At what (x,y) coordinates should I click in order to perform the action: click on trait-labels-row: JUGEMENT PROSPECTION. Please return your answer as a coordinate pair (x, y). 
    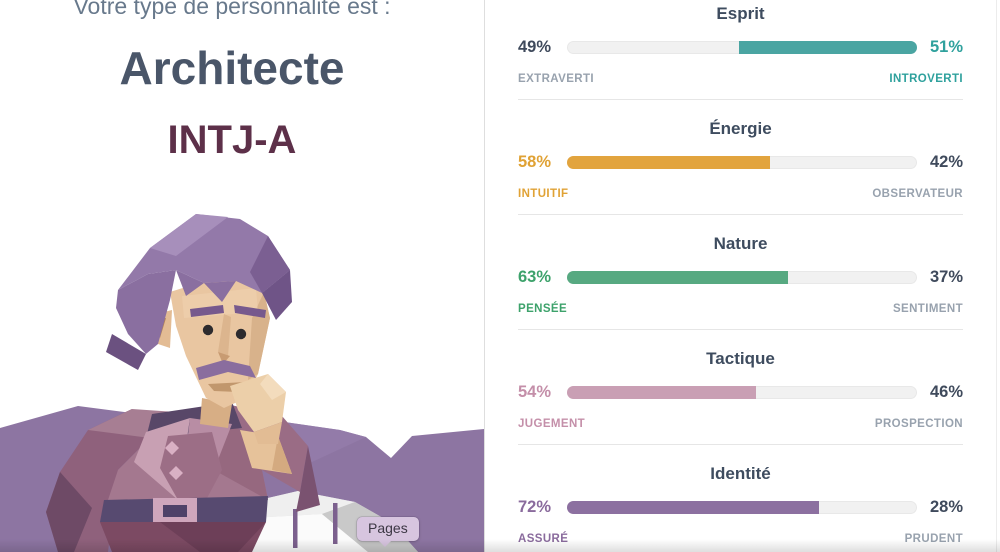
    Looking at the image, I should click on (740, 424).